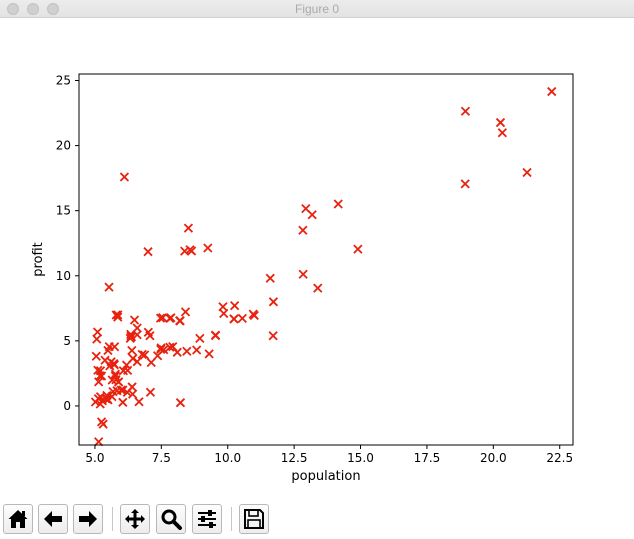 This screenshot has height=539, width=634. I want to click on home-button, so click(18, 519).